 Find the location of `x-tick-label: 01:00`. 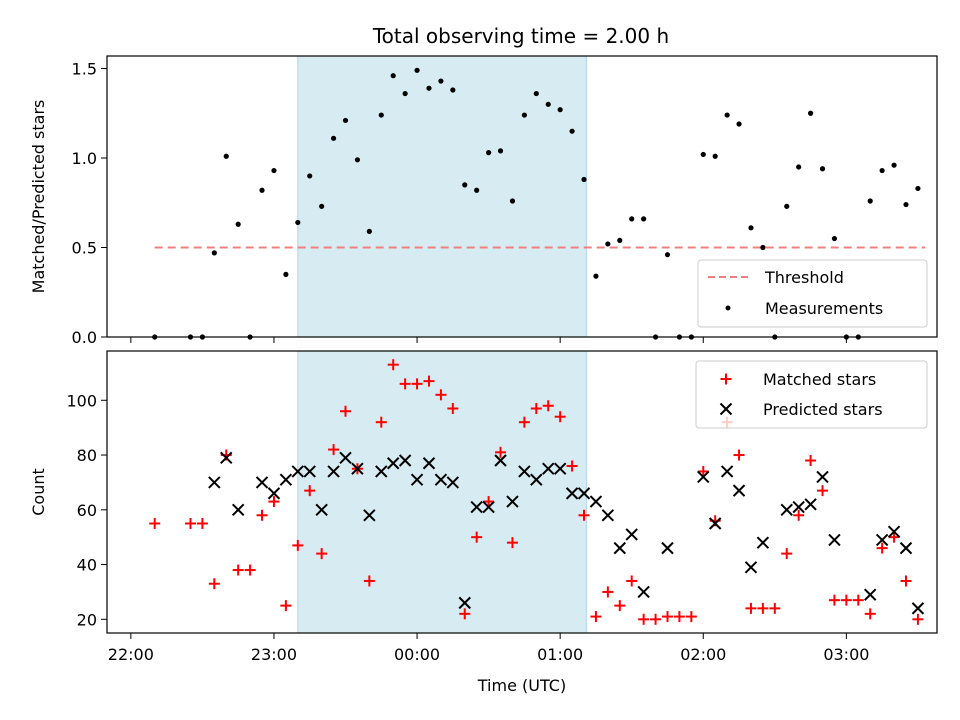

x-tick-label: 01:00 is located at coordinates (560, 654).